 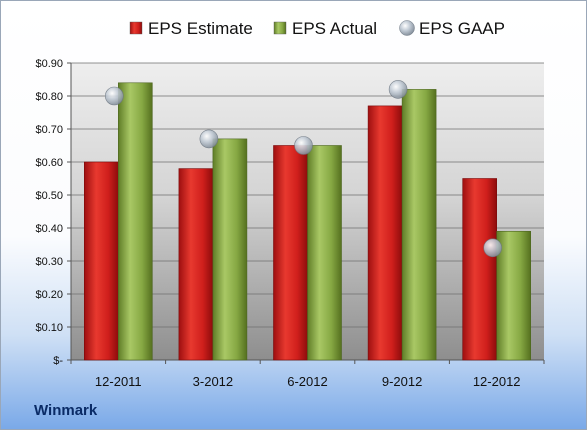 I want to click on x-tick-label: 6-2012, so click(x=307, y=381).